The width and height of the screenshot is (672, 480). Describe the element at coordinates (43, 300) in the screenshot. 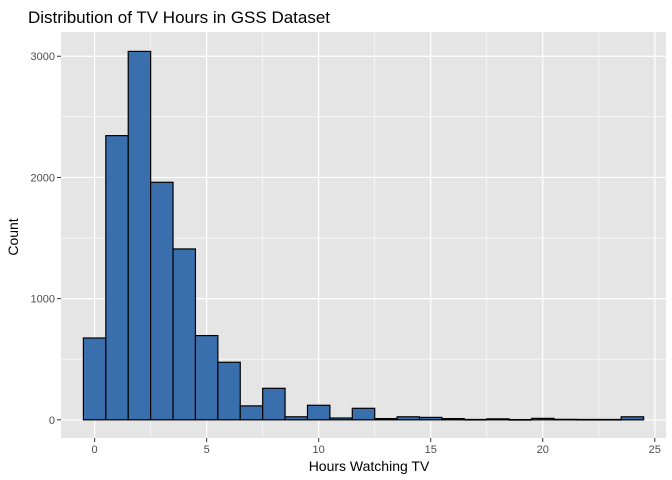

I see `y-tick-label: 1000` at that location.